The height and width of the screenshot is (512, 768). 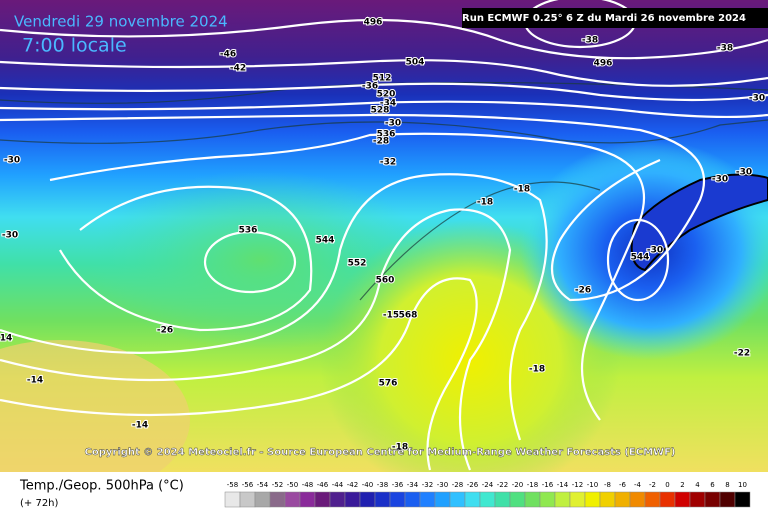 What do you see at coordinates (352, 485) in the screenshot?
I see `scale-label: -42` at bounding box center [352, 485].